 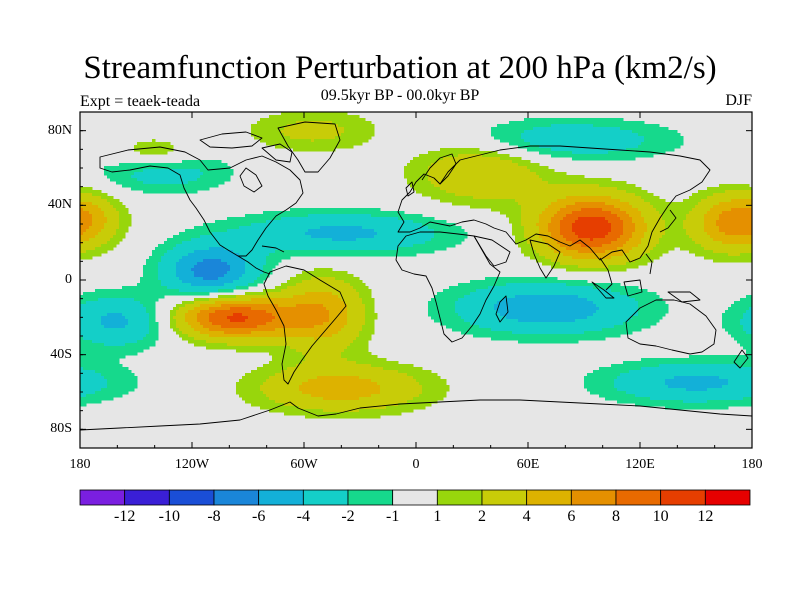 I want to click on colorbar-label: -1, so click(x=392, y=516).